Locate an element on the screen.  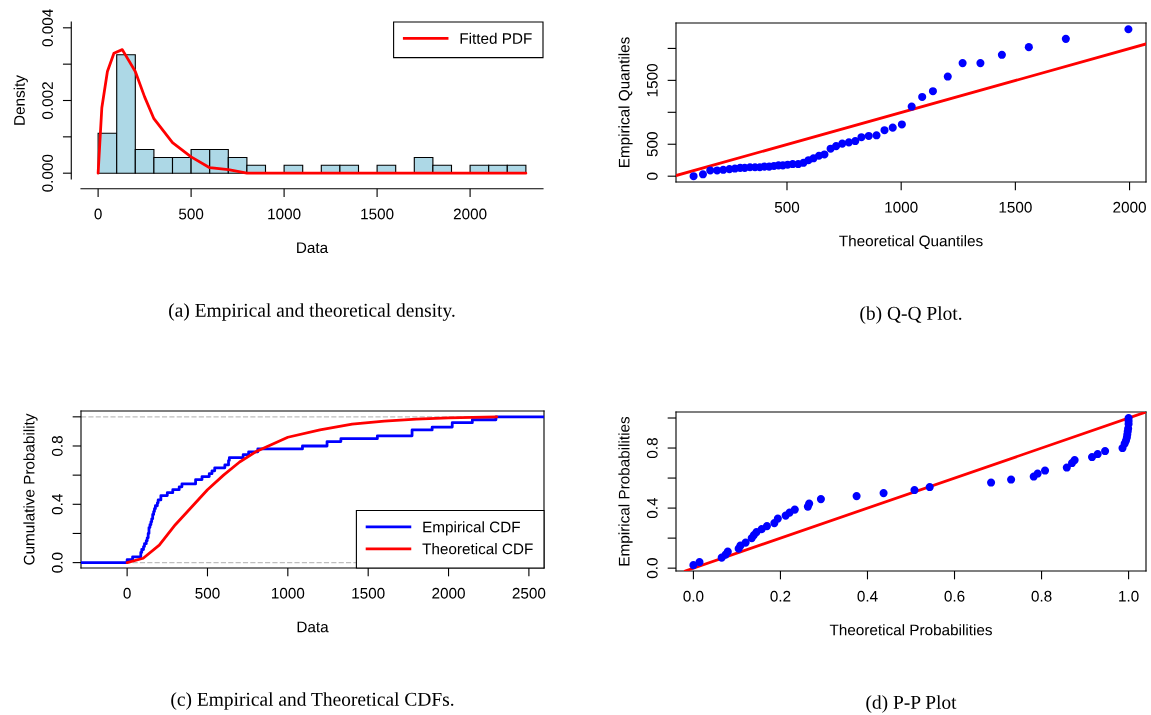
y-axis-title: Density is located at coordinates (20, 100).